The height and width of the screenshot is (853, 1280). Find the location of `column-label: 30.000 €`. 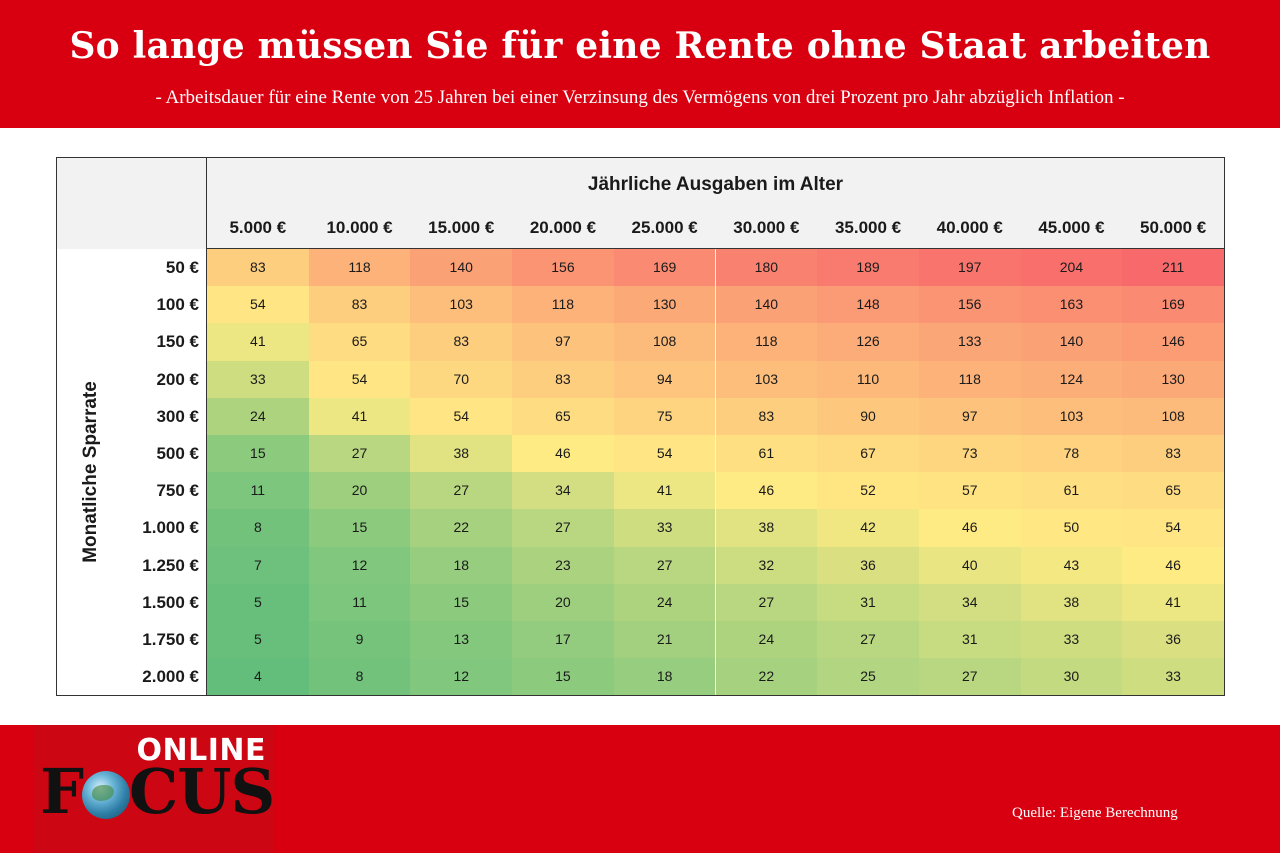

column-label: 30.000 € is located at coordinates (766, 227).